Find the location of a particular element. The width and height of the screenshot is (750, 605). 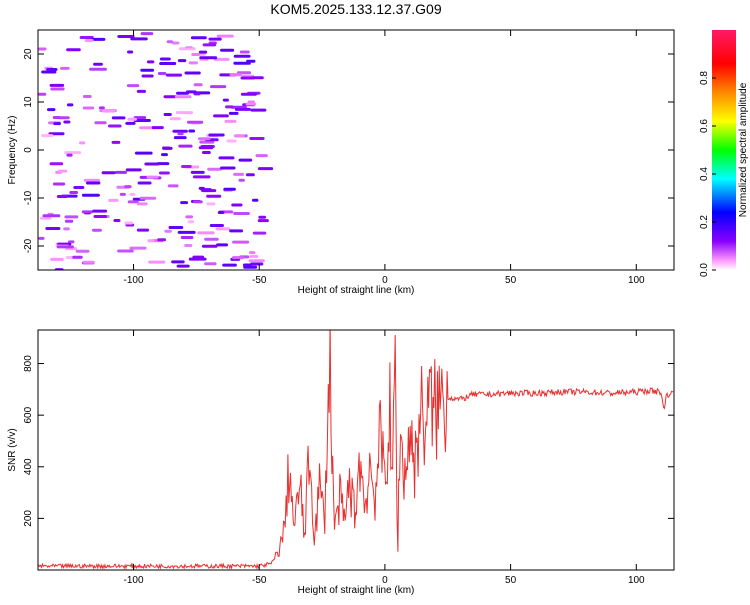

spectrogram-x-tick-label: 50 is located at coordinates (511, 280).